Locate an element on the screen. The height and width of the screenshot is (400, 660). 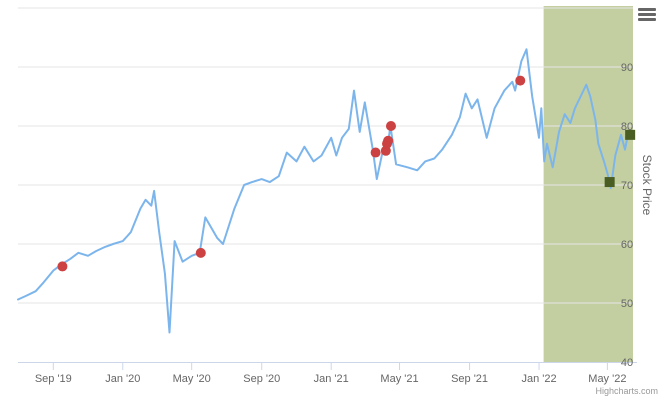
x-tick-label: Sep '19 is located at coordinates (53, 379).